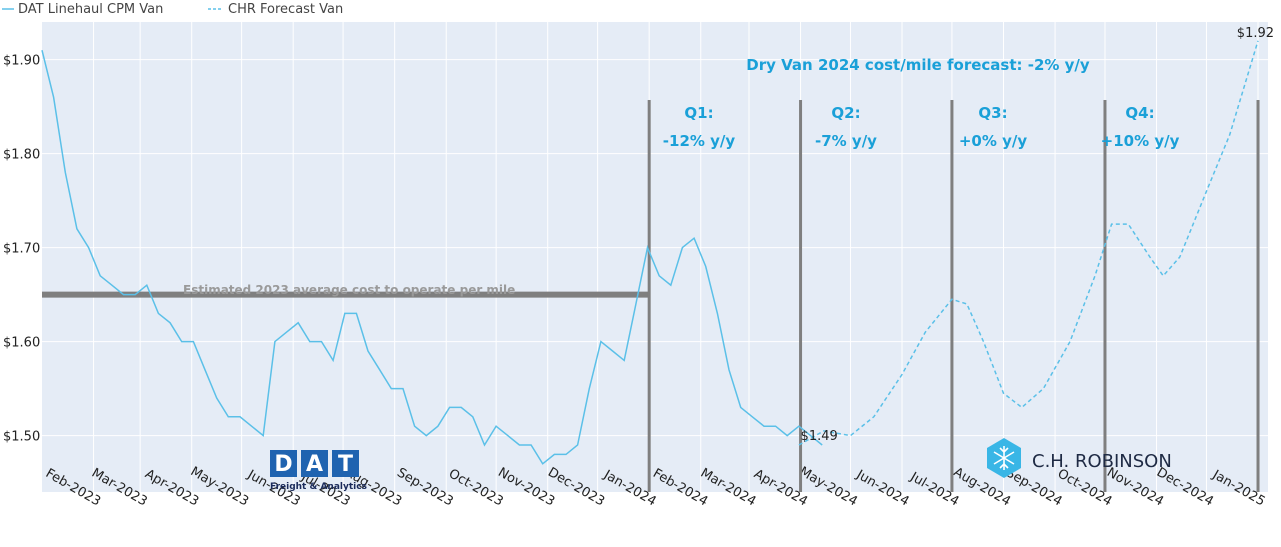 This screenshot has height=547, width=1281. I want to click on y-tick-label: $1.90, so click(21, 61).